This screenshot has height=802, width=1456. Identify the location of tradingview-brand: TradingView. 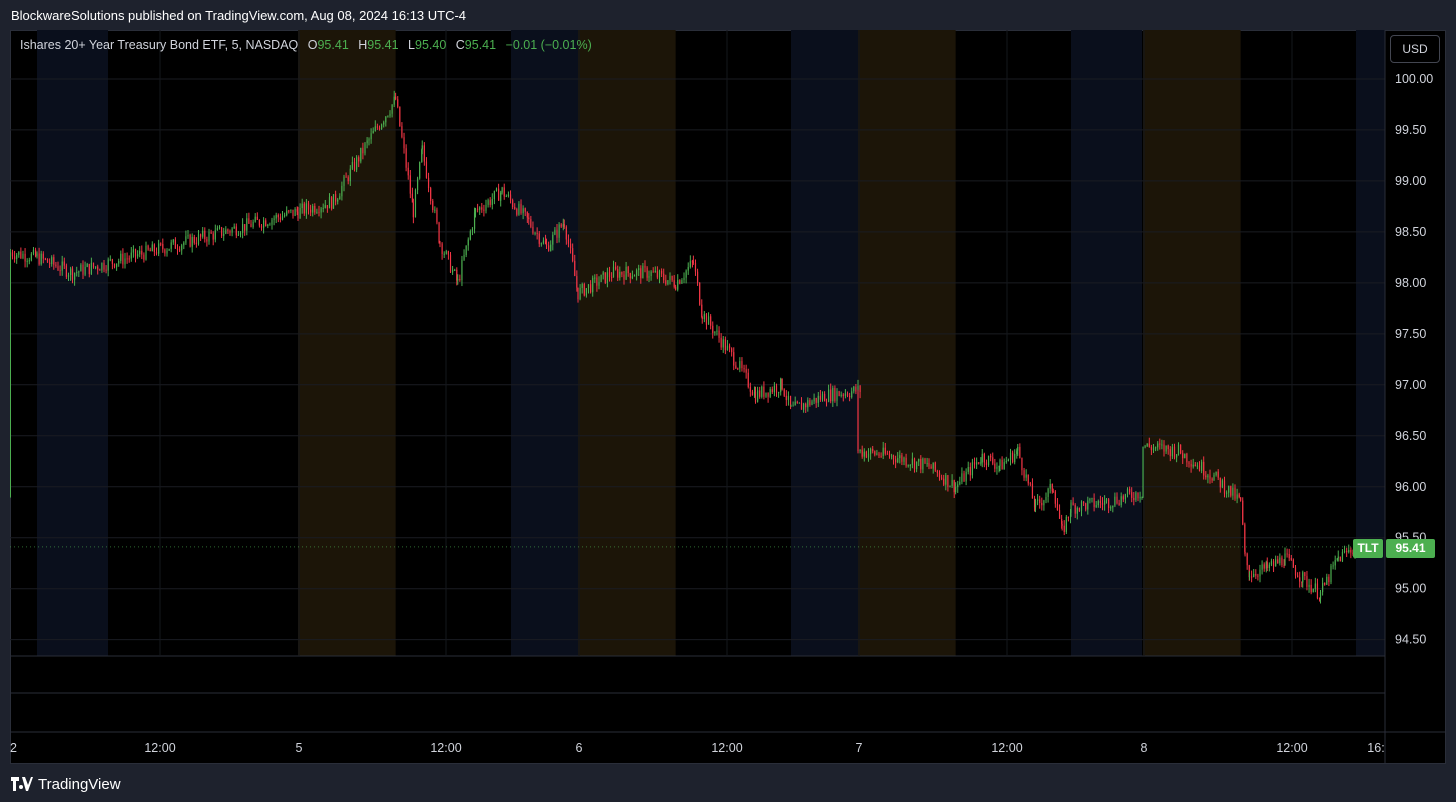
(66, 784).